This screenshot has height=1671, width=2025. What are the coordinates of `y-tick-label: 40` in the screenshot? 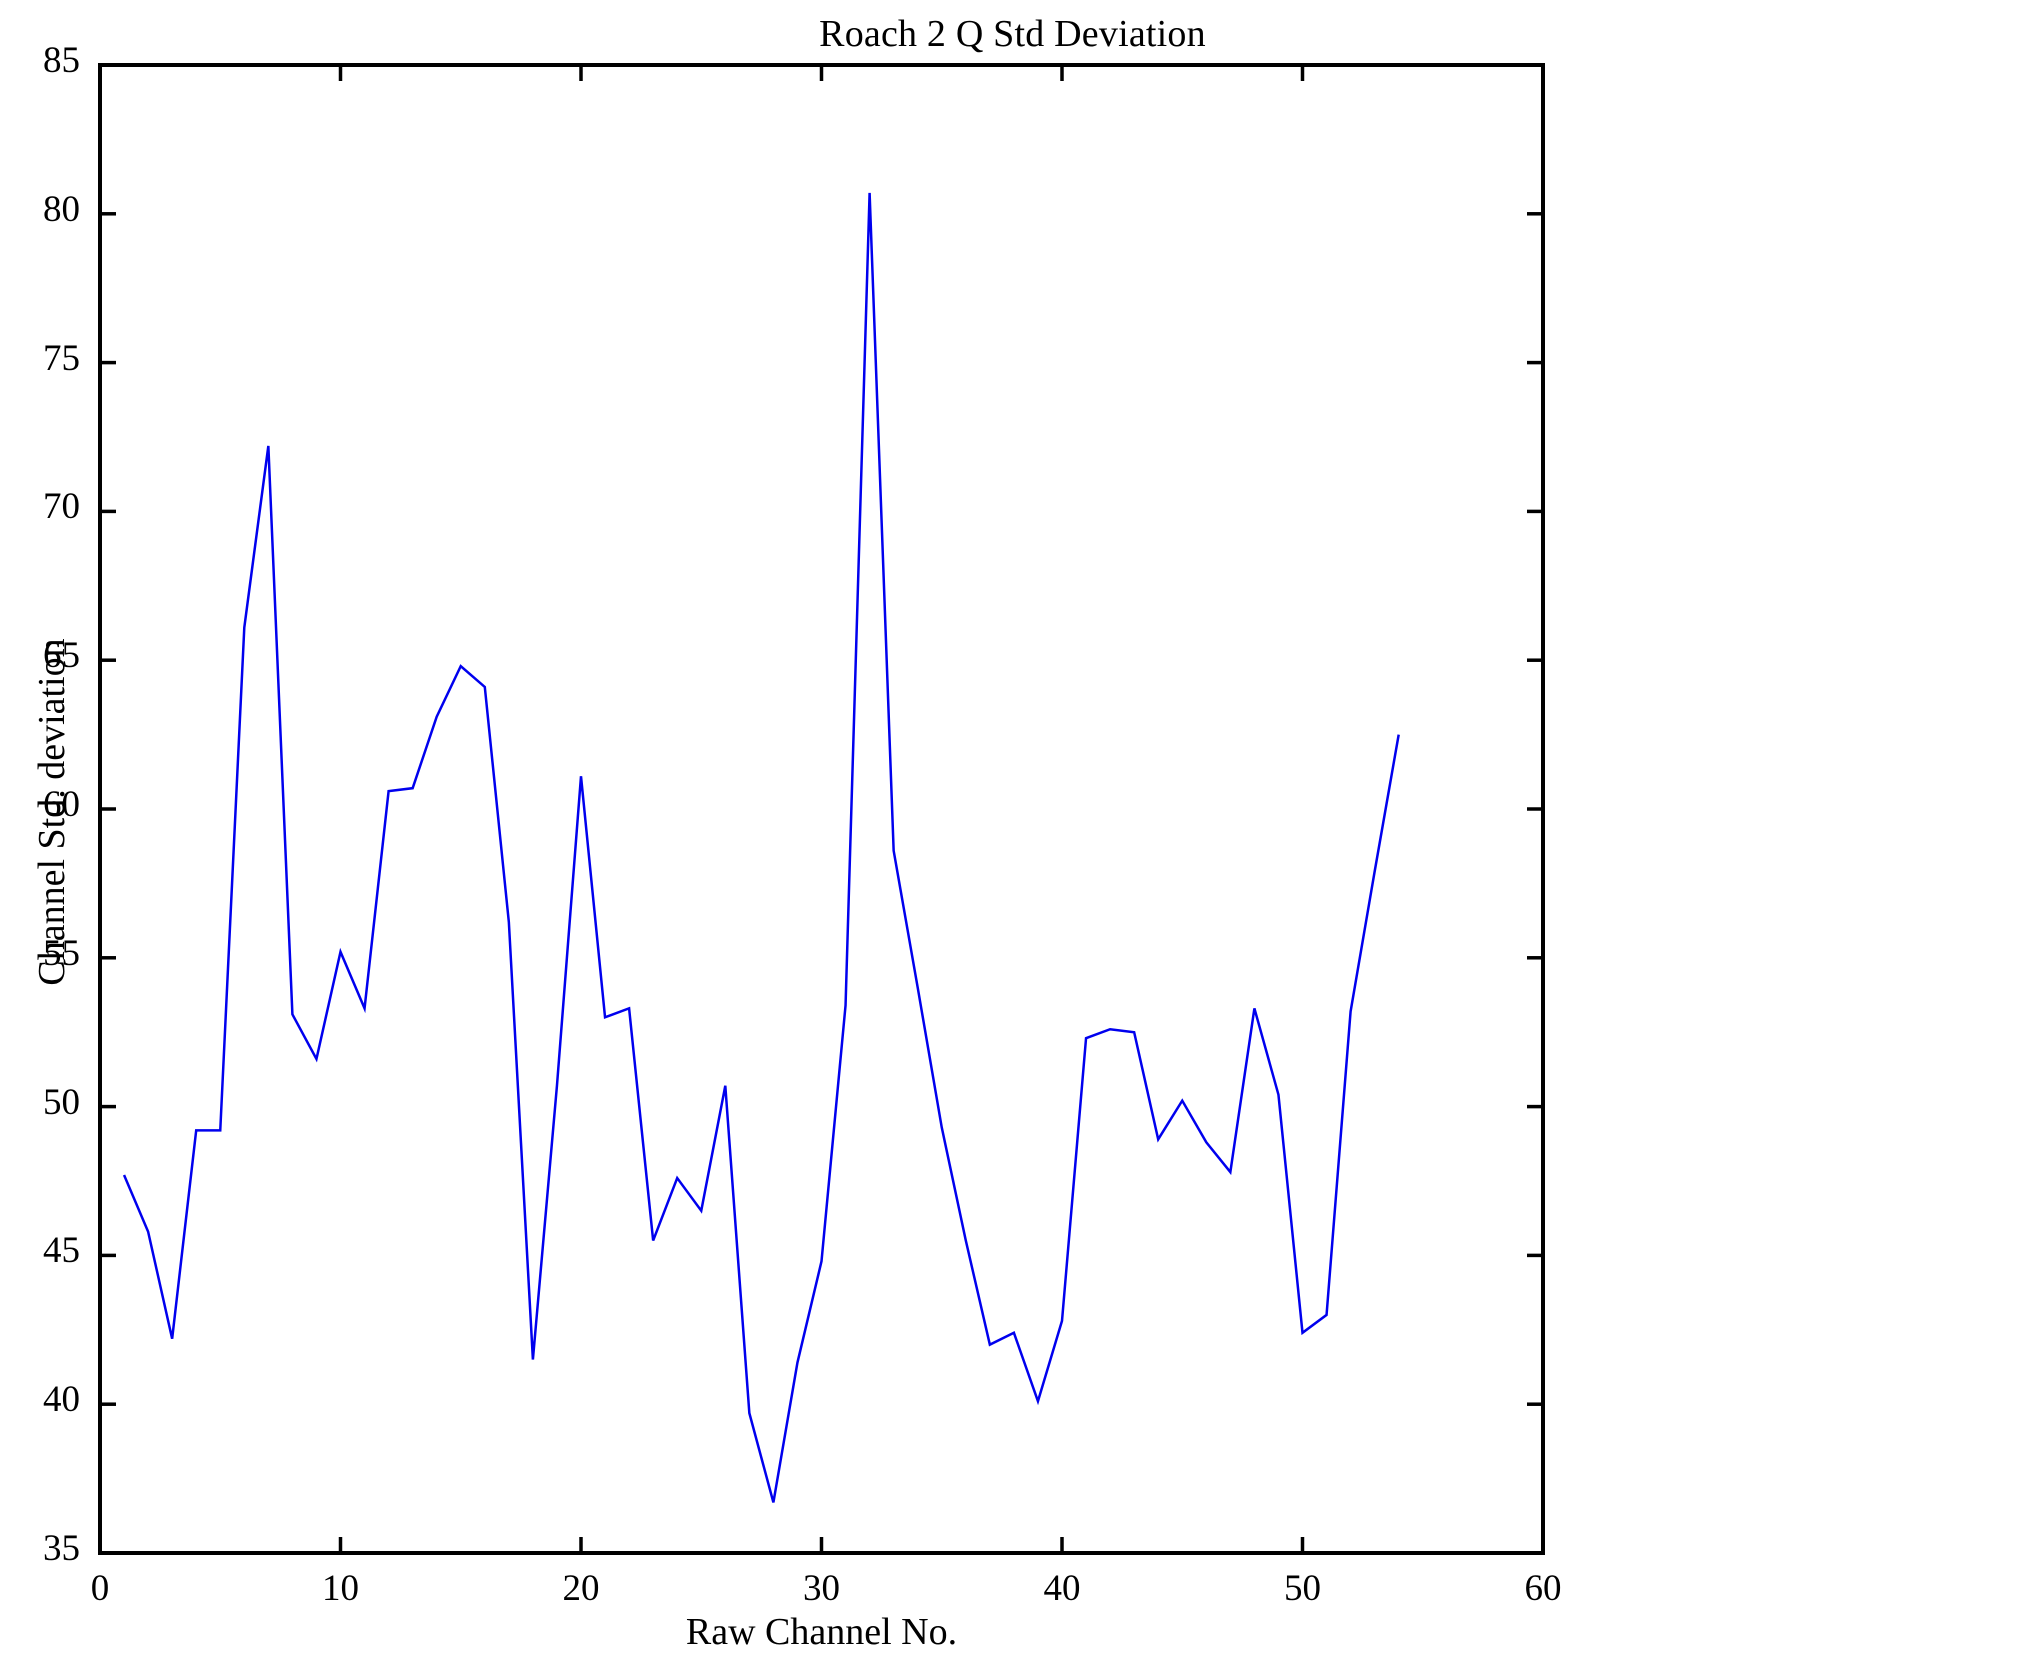 It's located at (61, 1400).